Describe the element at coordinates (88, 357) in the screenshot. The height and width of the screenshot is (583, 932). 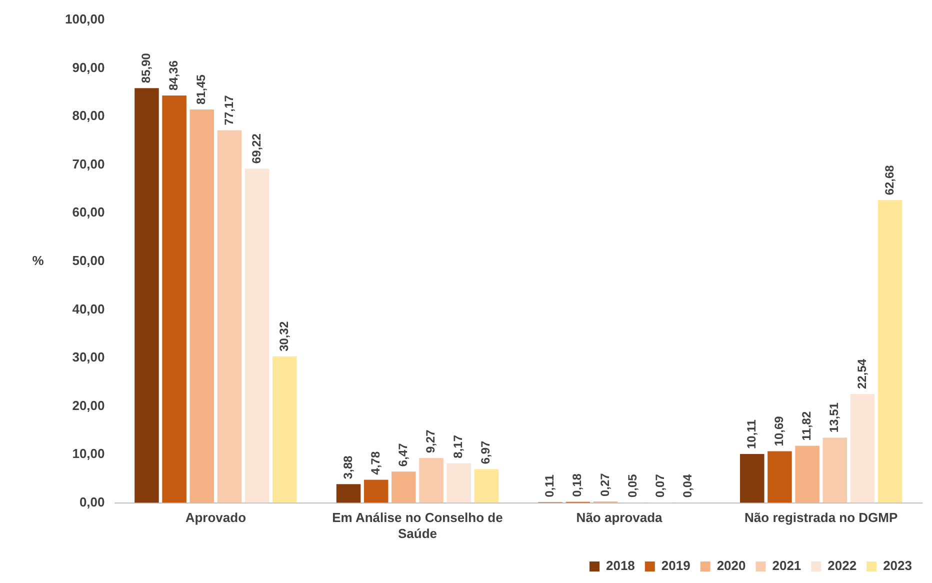
I see `y-tick-label: 30,00` at that location.